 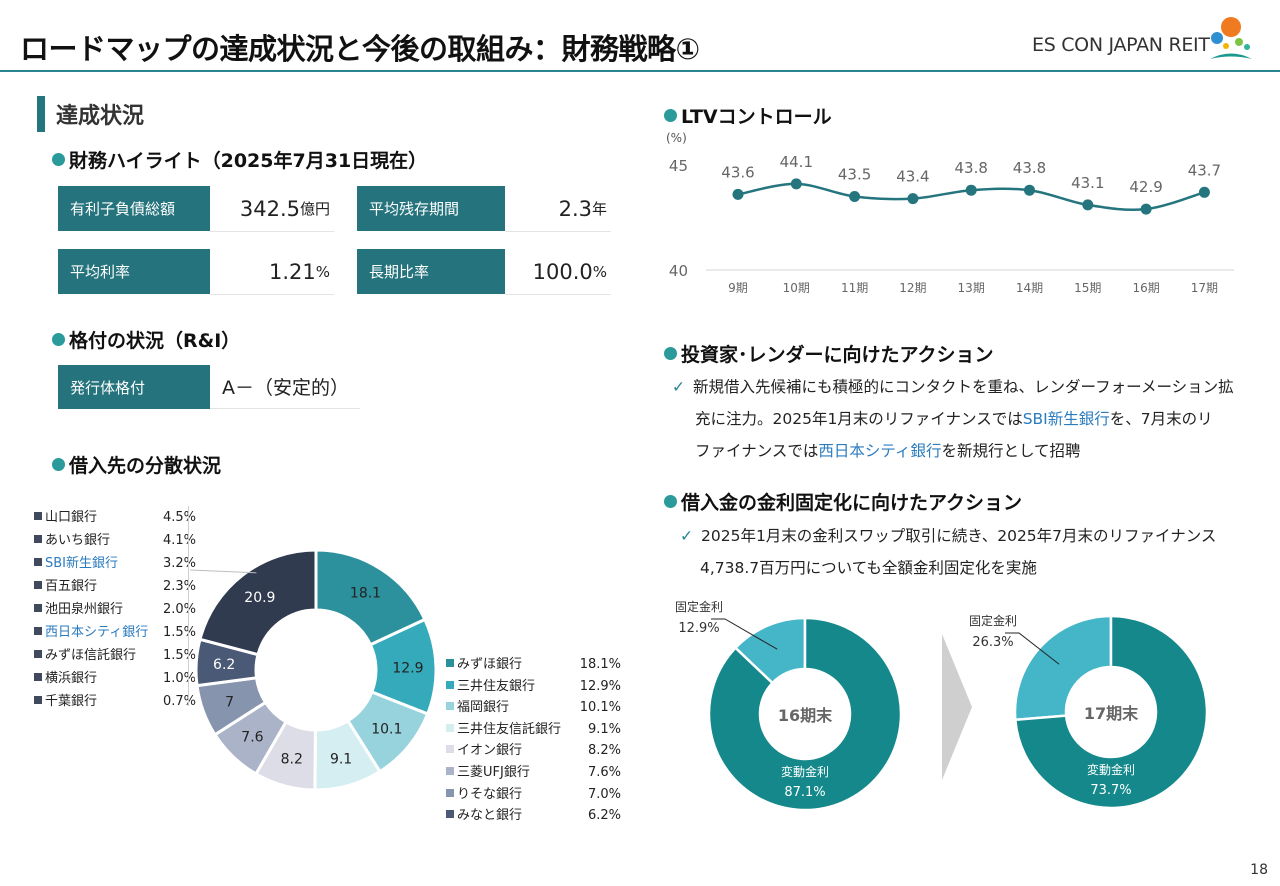 What do you see at coordinates (558, 272) in the screenshot?
I see `long-term-ratio-value: 100.0%` at bounding box center [558, 272].